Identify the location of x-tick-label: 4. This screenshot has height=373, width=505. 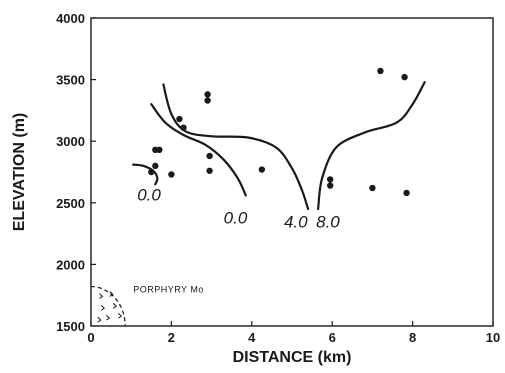
(252, 337).